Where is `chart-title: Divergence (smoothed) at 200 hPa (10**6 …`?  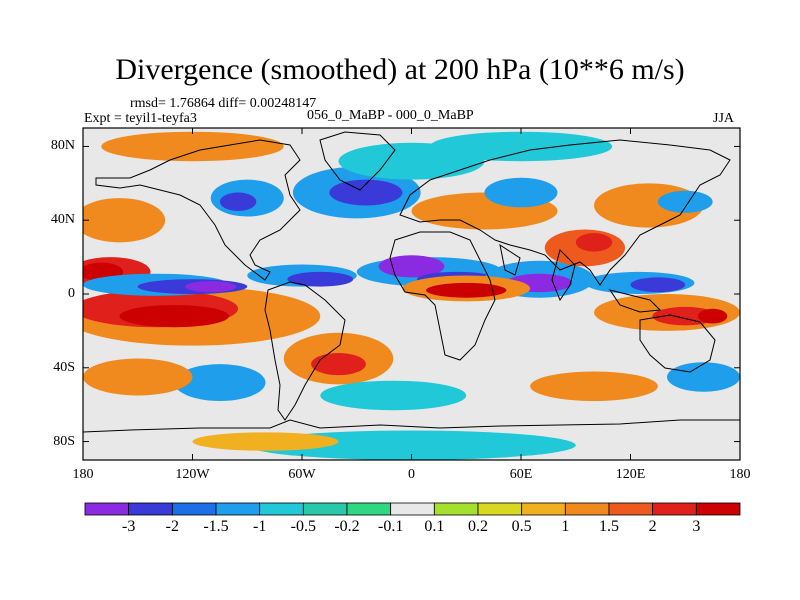 chart-title: Divergence (smoothed) at 200 hPa (10**6 … is located at coordinates (400, 69).